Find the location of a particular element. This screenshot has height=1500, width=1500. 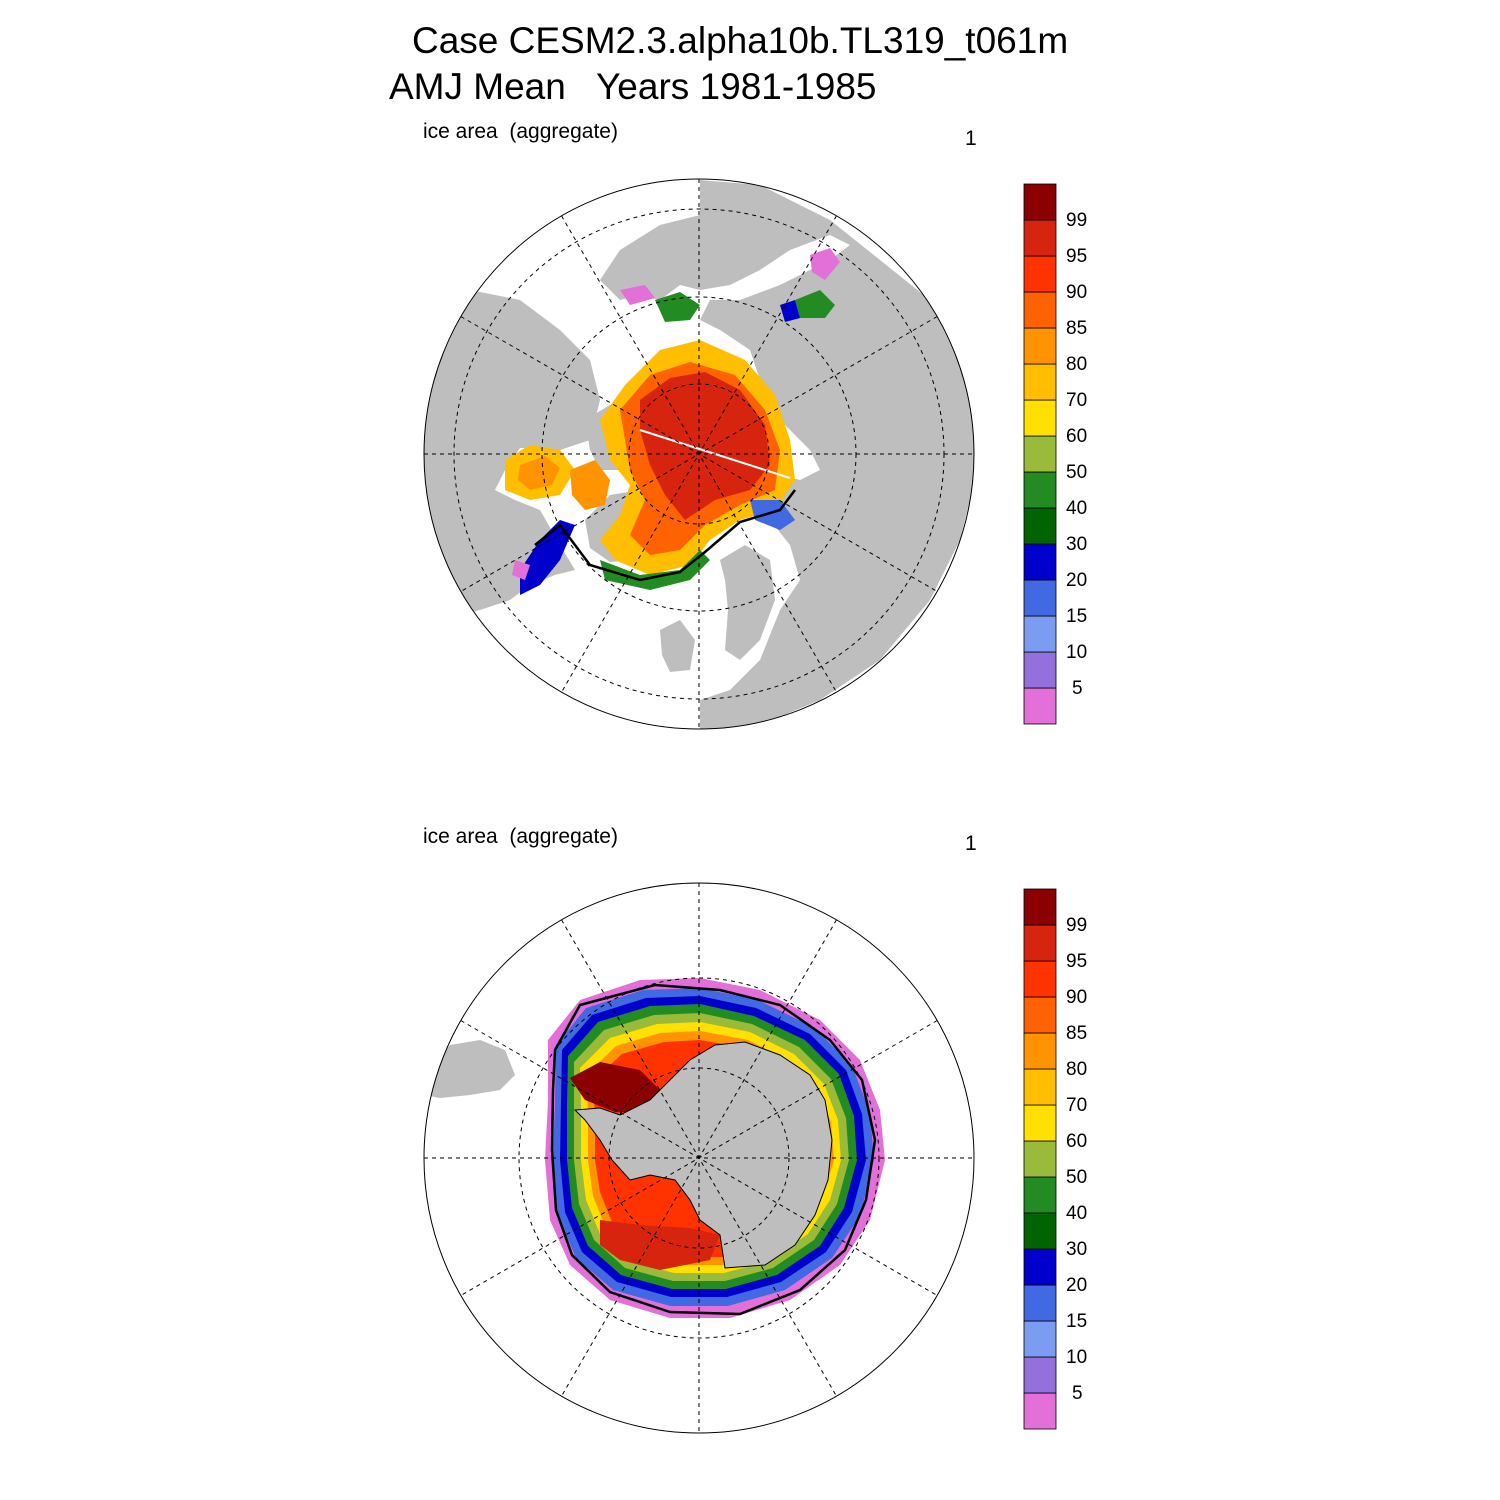

north-map-border is located at coordinates (699, 454).